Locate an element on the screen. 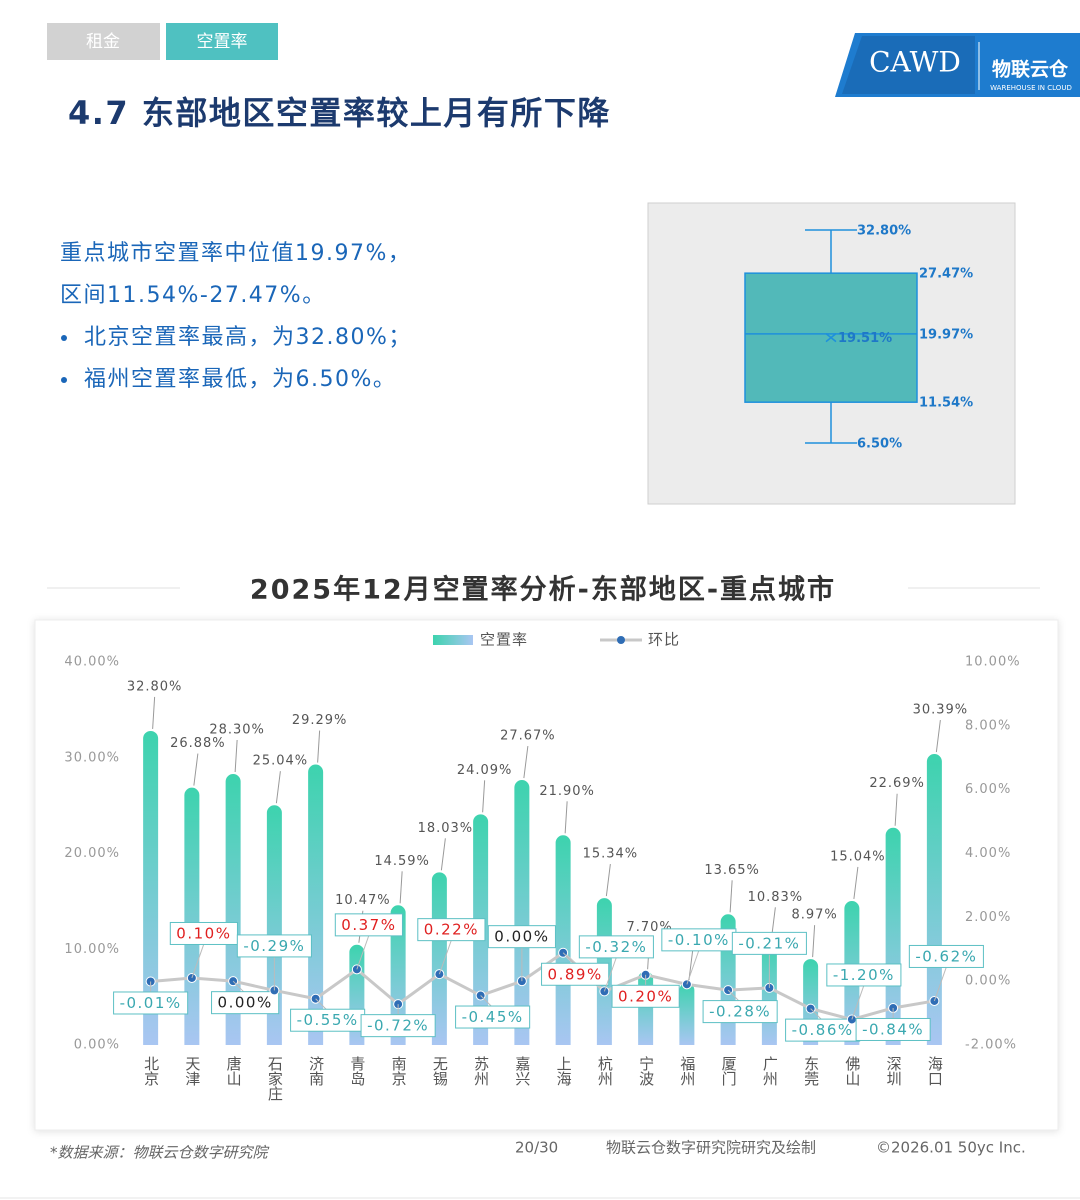 Image resolution: width=1080 pixels, height=1200 pixels. y2-tick-label: -2.00% is located at coordinates (991, 1045).